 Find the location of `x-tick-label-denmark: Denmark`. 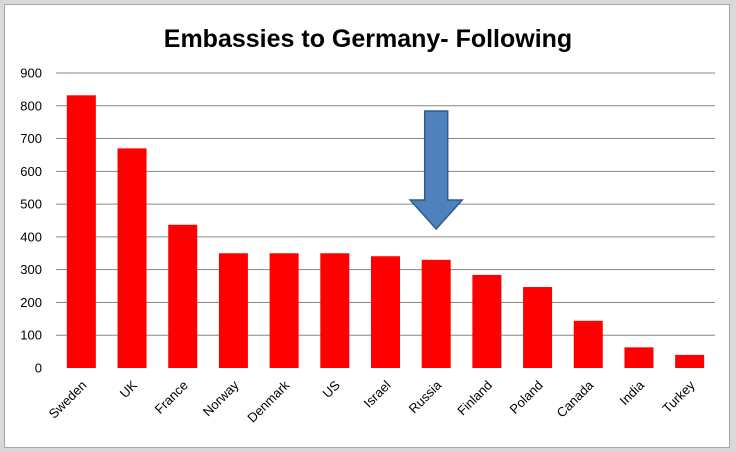

x-tick-label-denmark: Denmark is located at coordinates (268, 401).